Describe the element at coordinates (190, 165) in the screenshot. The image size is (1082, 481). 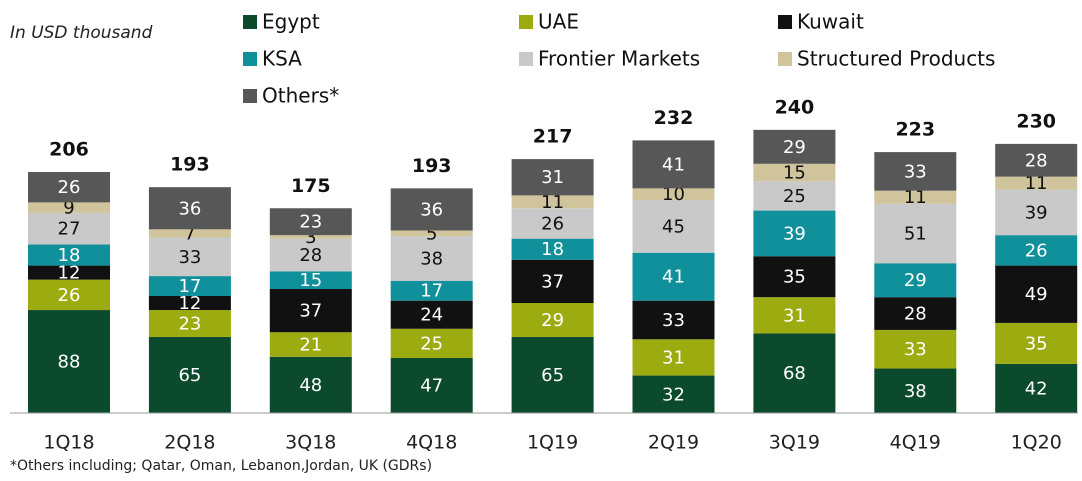
I see `total-label: 193` at that location.